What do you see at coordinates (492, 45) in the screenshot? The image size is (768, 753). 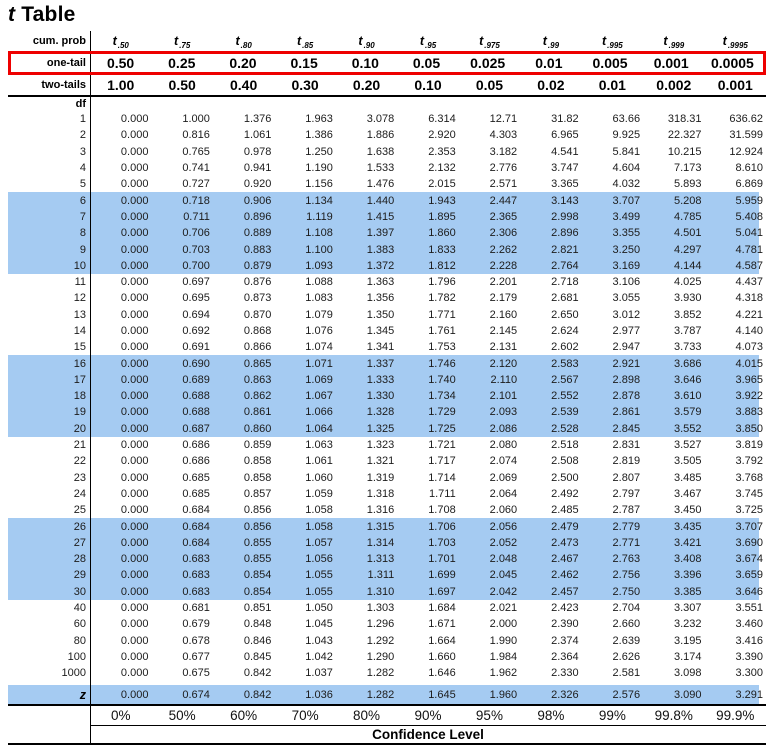 I see `t-subscript: .975` at bounding box center [492, 45].